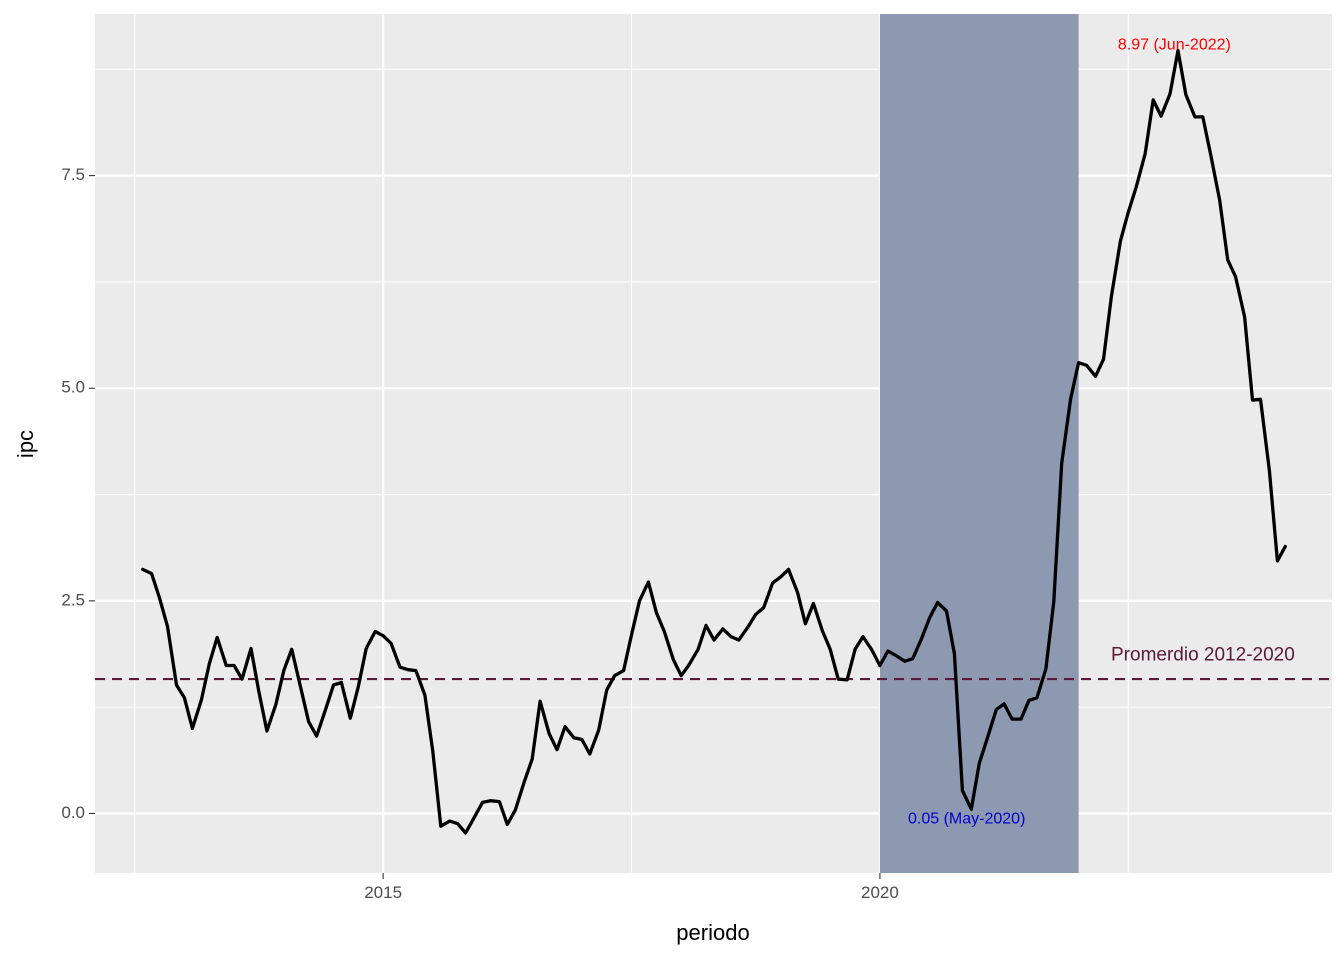 Image resolution: width=1344 pixels, height=960 pixels. What do you see at coordinates (966, 819) in the screenshot?
I see `min-annotation-label: 0.05 (May-2020)` at bounding box center [966, 819].